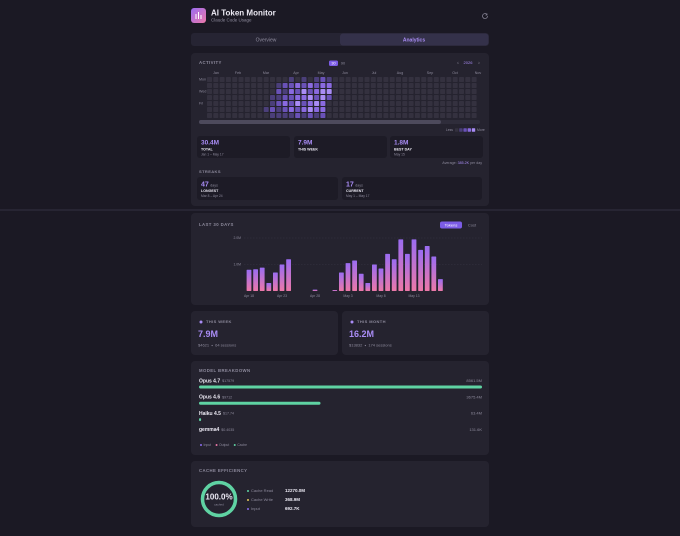 Image resolution: width=680 pixels, height=536 pixels. I want to click on year-prev: ‹, so click(458, 63).